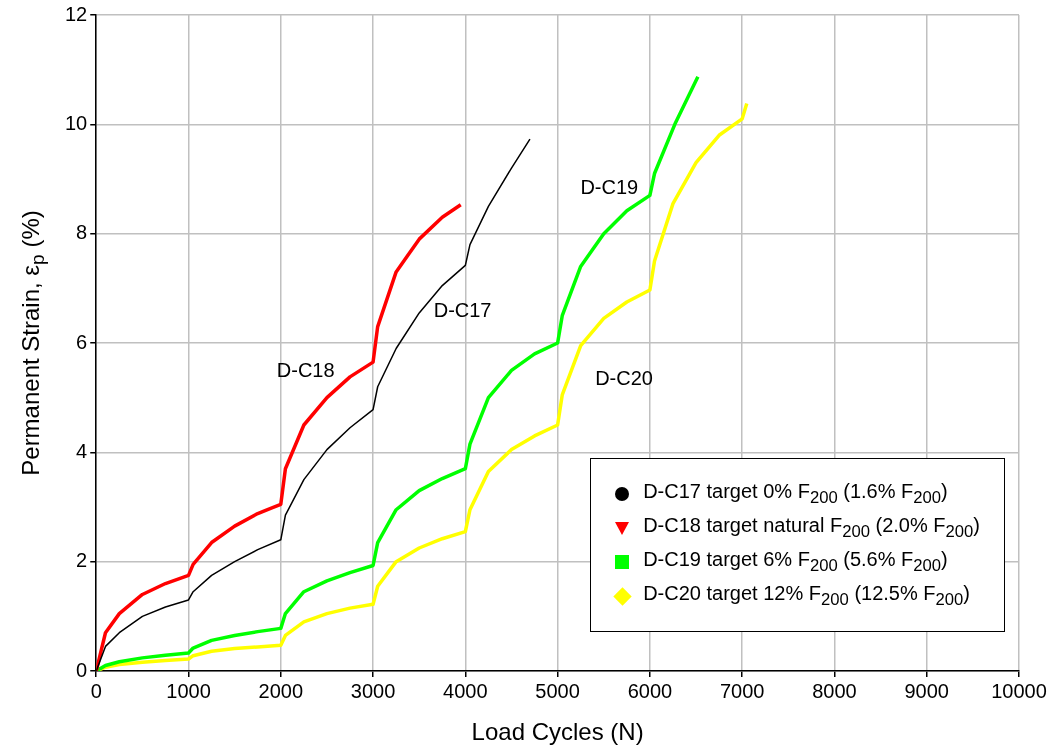 This screenshot has width=1059, height=755. What do you see at coordinates (462, 310) in the screenshot?
I see `annotation: D-C17` at bounding box center [462, 310].